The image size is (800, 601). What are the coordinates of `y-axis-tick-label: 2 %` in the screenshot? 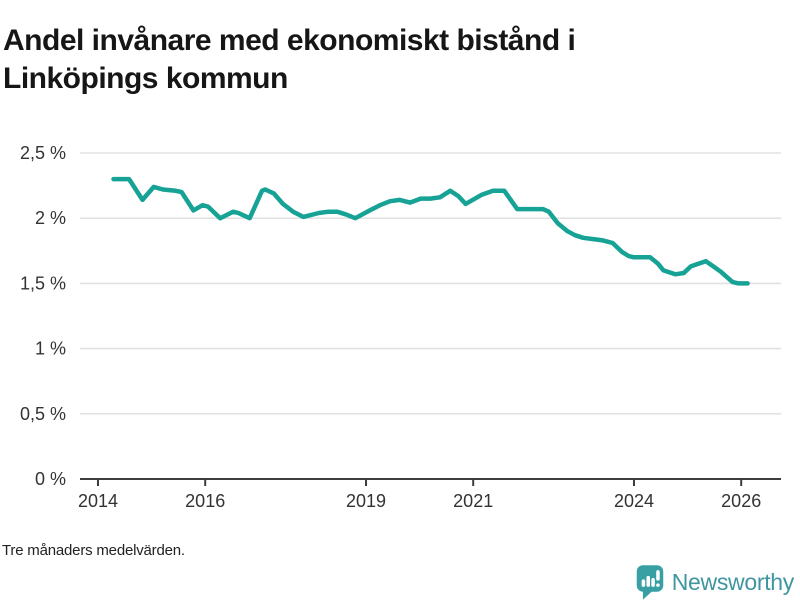 It's located at (50, 218).